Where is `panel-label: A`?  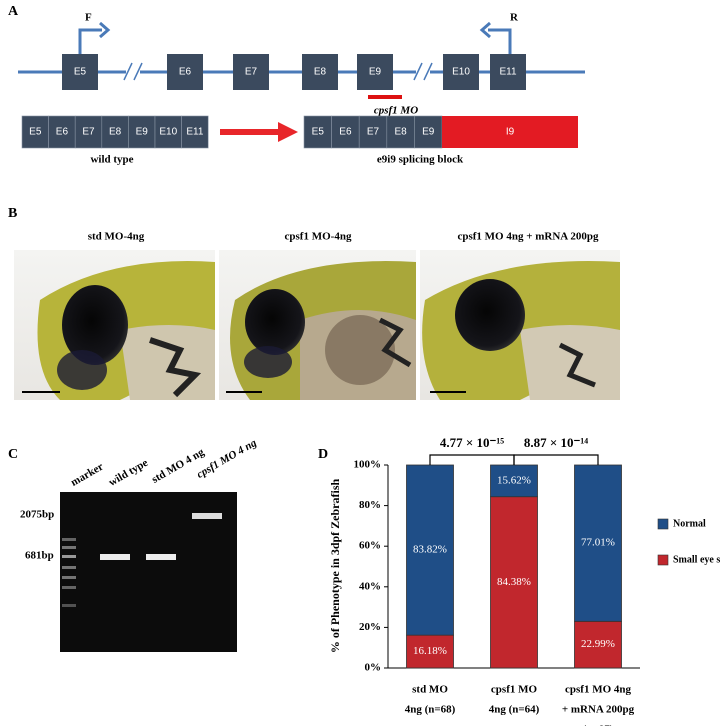 panel-label: A is located at coordinates (13, 11).